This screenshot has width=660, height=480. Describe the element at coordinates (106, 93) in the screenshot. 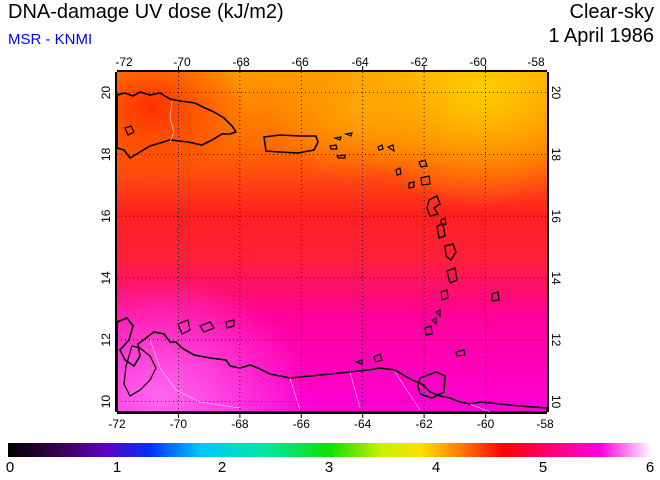

I see `lat-tick-left: 20` at that location.